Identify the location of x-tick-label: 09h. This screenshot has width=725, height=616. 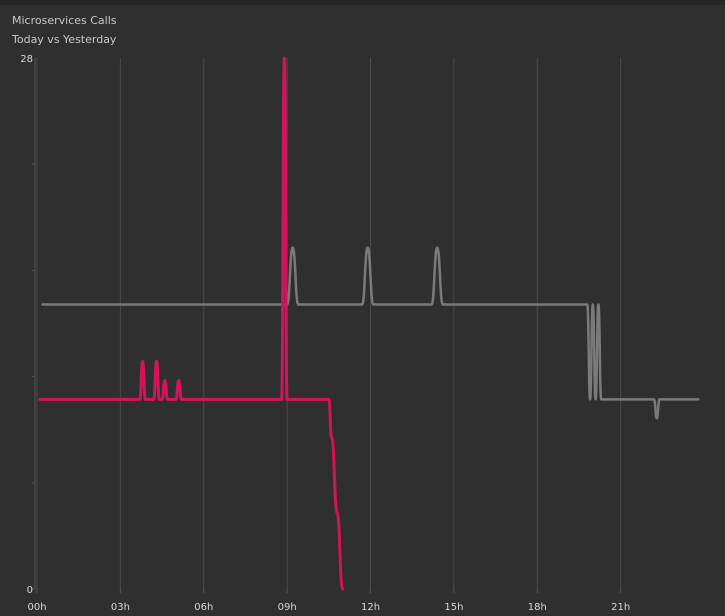
(287, 607).